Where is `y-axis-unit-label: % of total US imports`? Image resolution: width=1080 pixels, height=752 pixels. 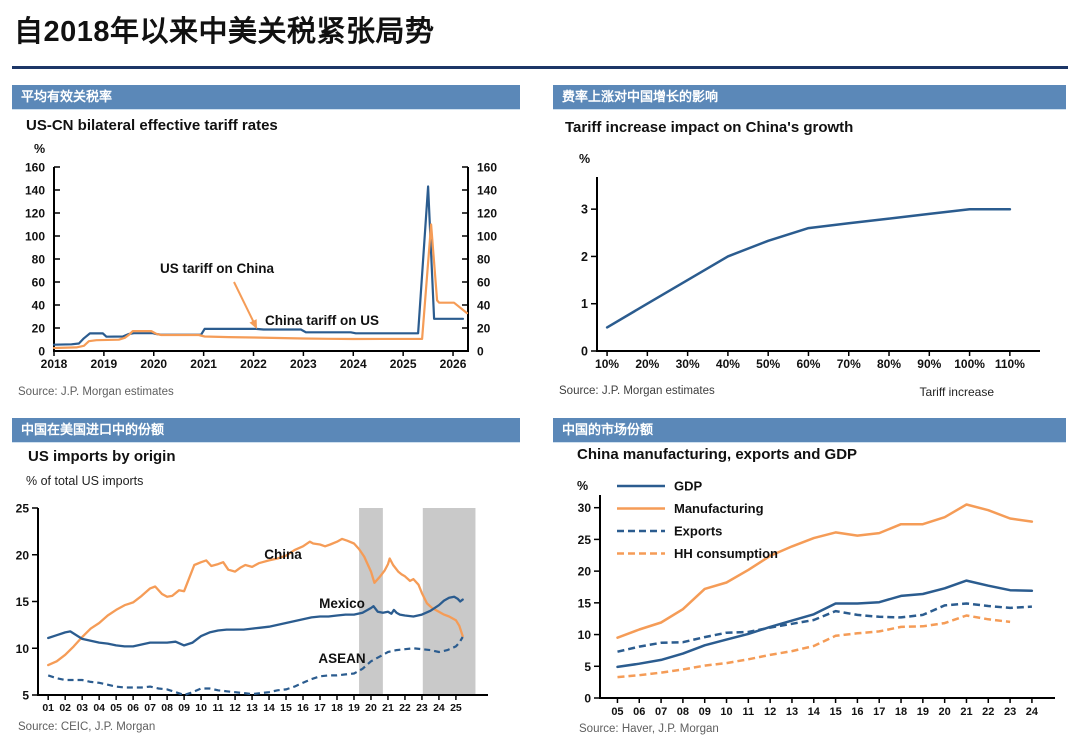
y-axis-unit-label: % of total US imports is located at coordinates (85, 481).